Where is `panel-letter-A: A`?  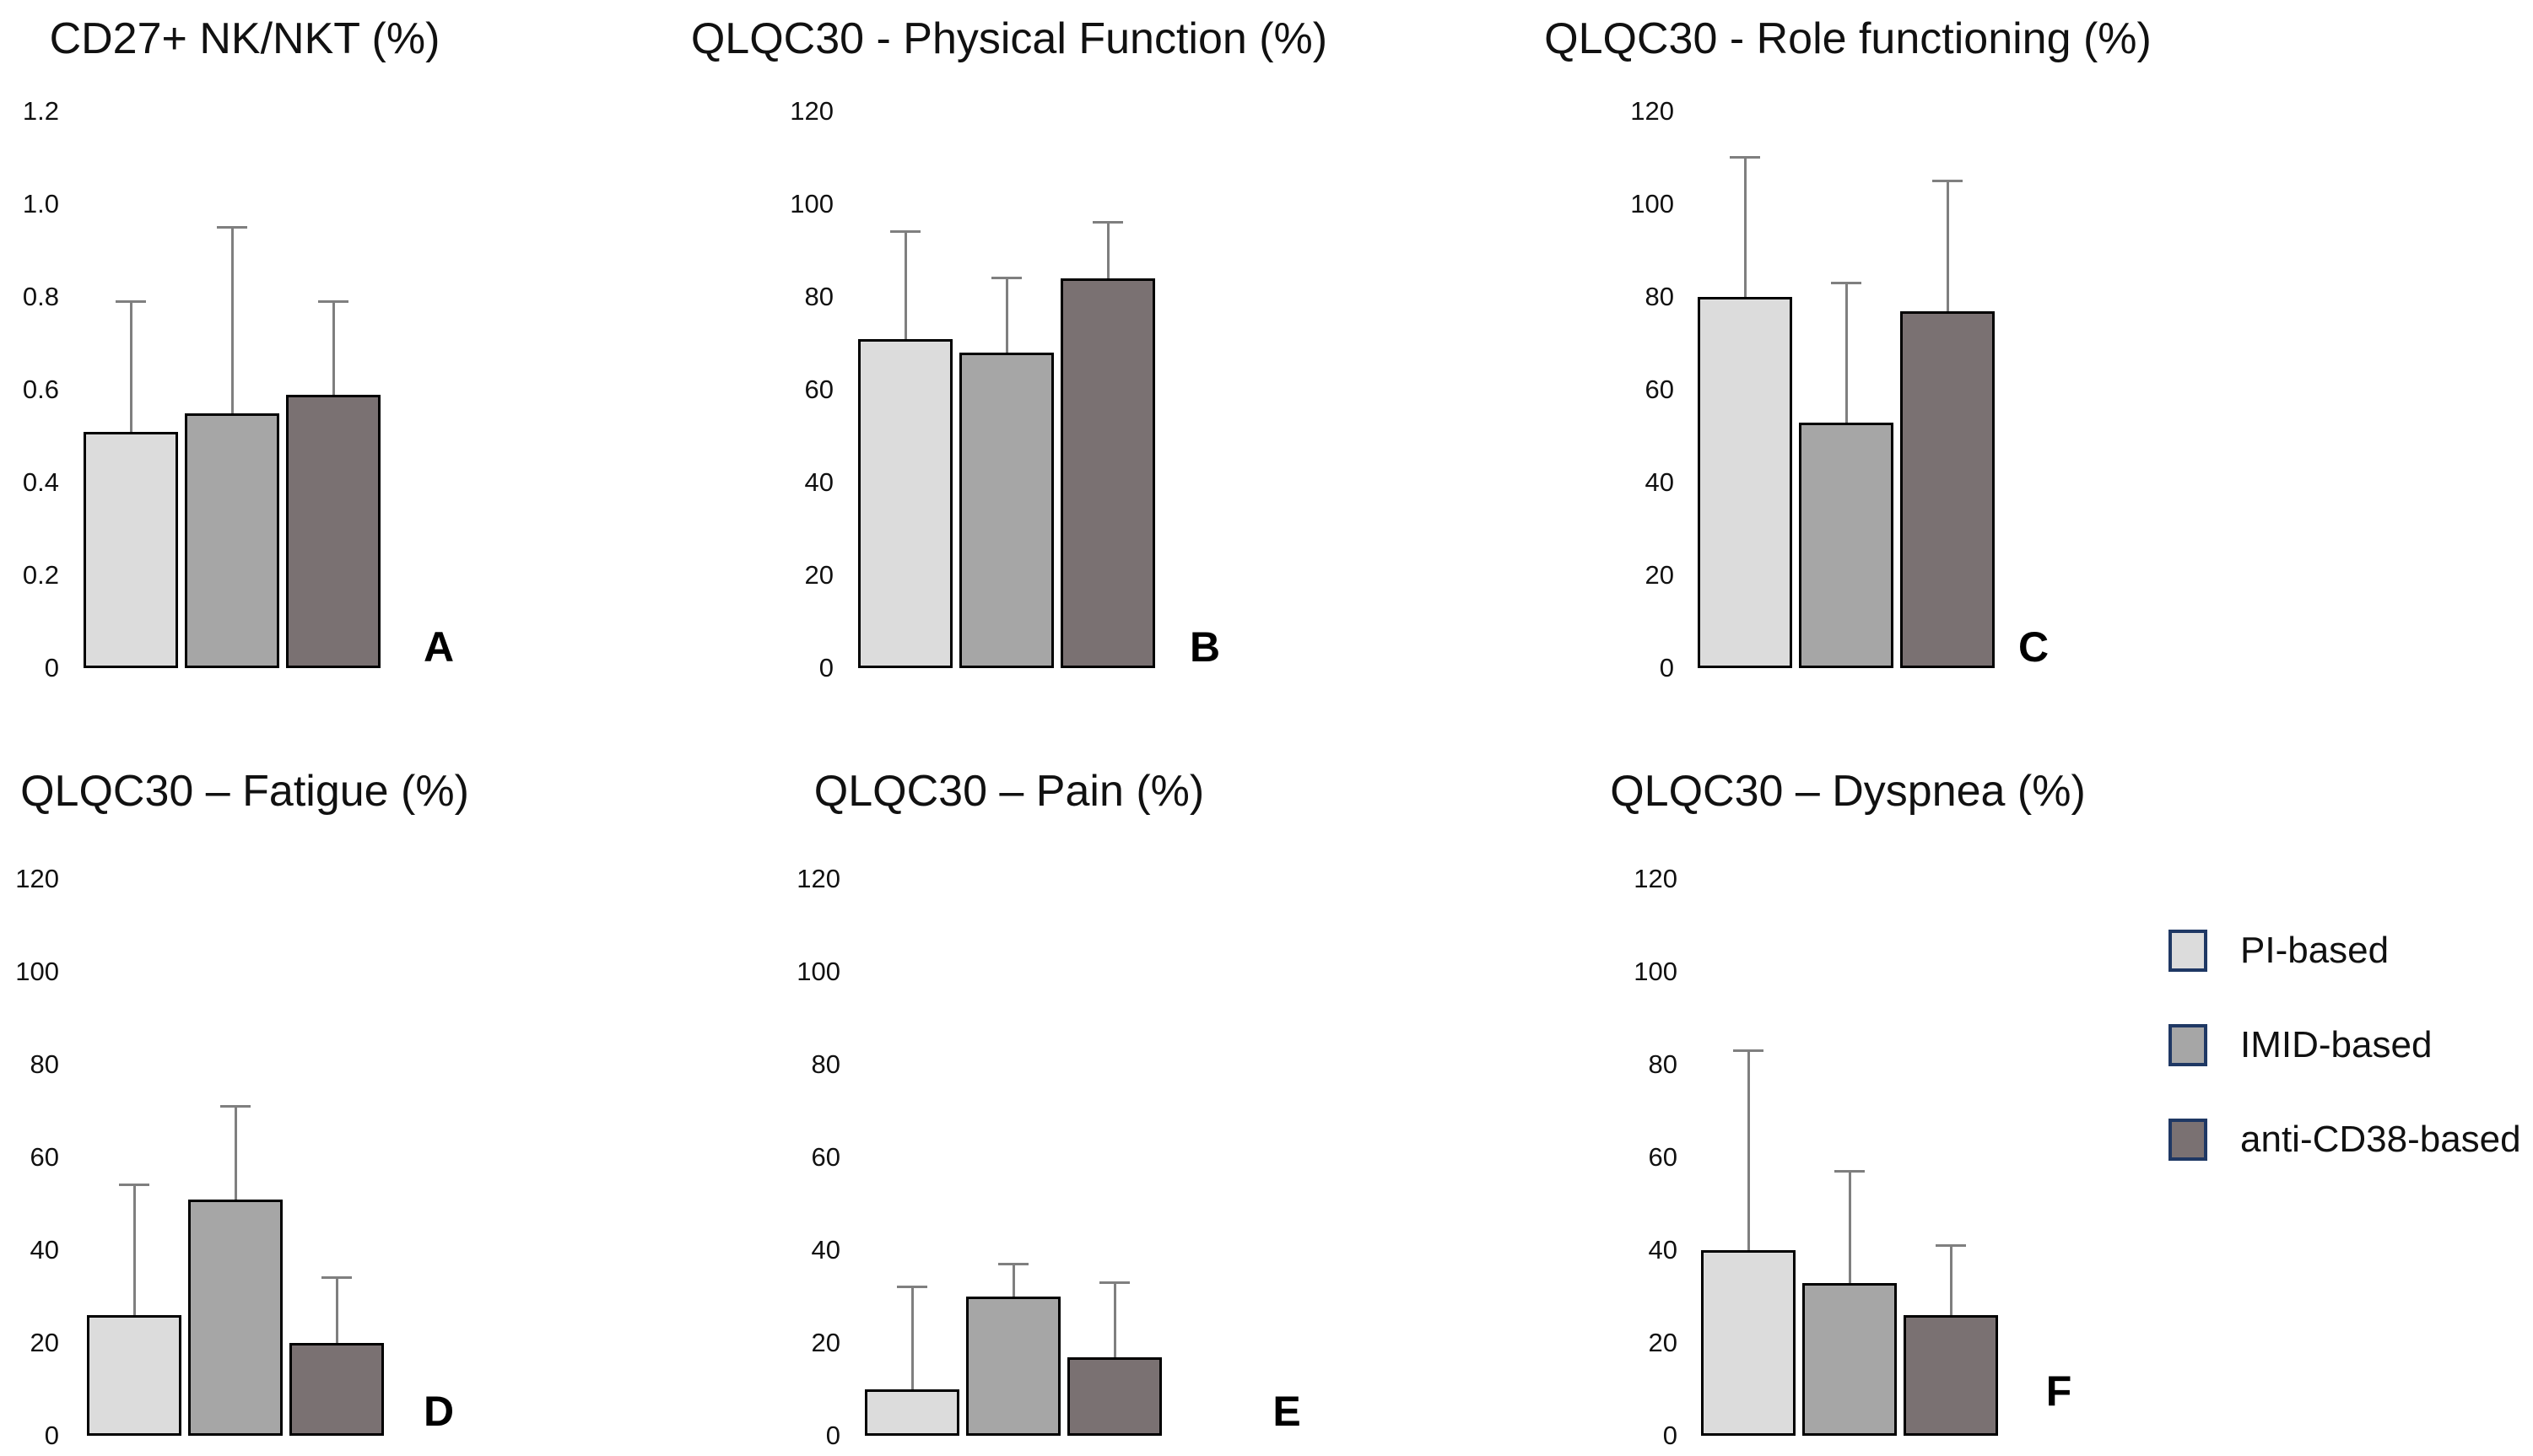 panel-letter-A: A is located at coordinates (439, 647).